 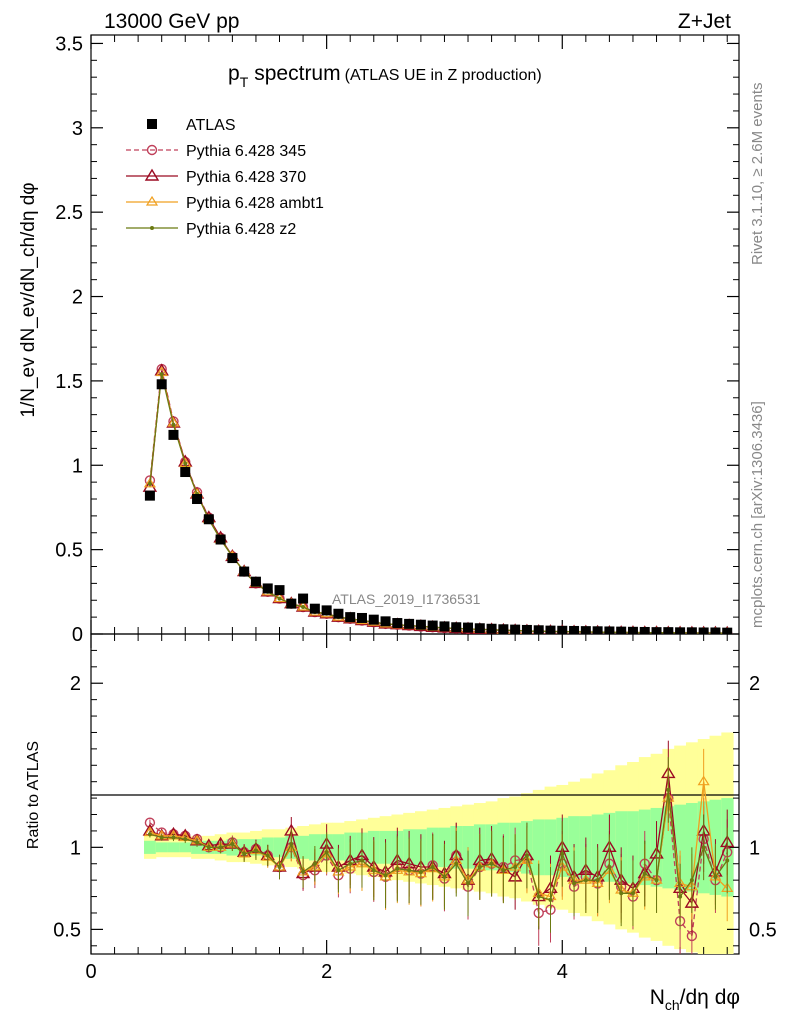 What do you see at coordinates (385, 76) in the screenshot?
I see `chart-title: pT spectrum (ATLAS UE in Z production)` at bounding box center [385, 76].